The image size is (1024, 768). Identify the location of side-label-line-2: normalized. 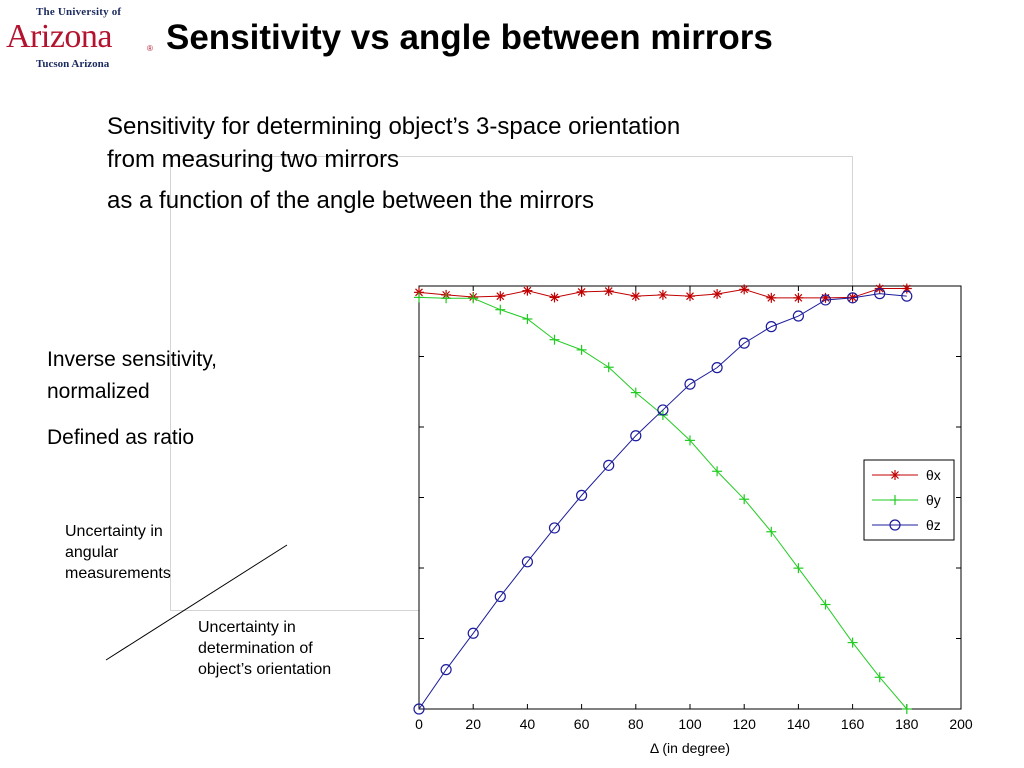
(98, 391).